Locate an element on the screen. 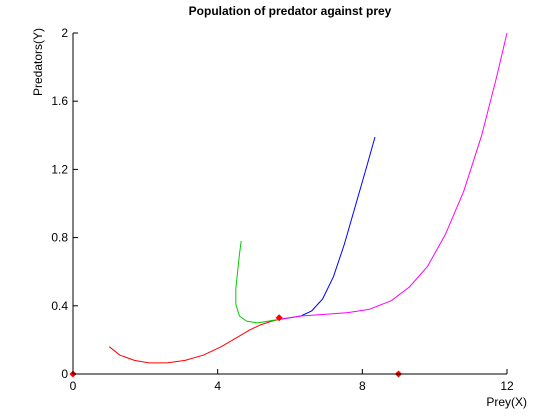  x-tick-label: 0 is located at coordinates (73, 386).